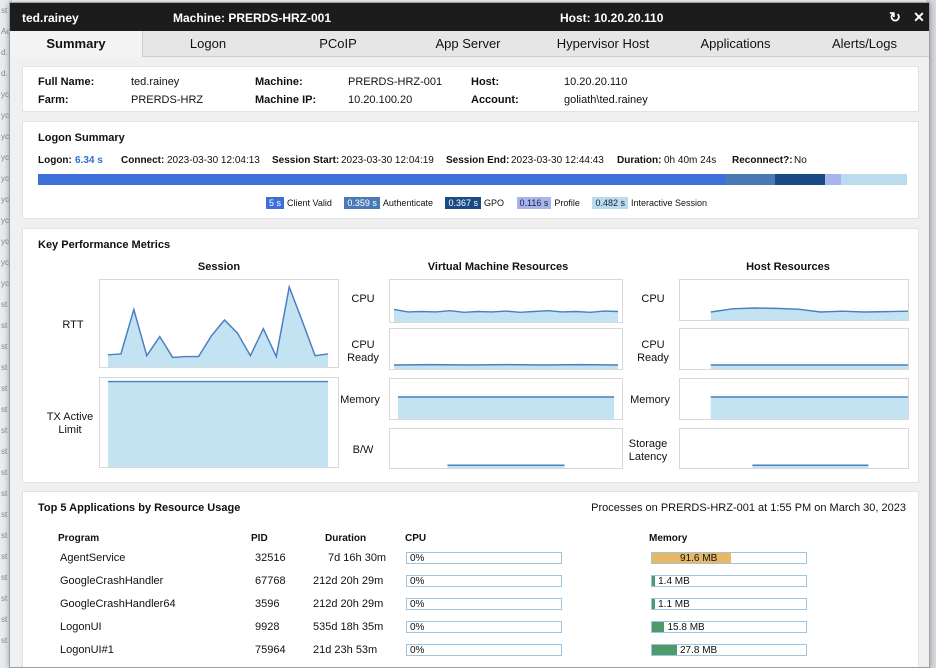 The height and width of the screenshot is (668, 936). What do you see at coordinates (474, 203) in the screenshot?
I see `legend-gpo: 0.367 s GPO` at bounding box center [474, 203].